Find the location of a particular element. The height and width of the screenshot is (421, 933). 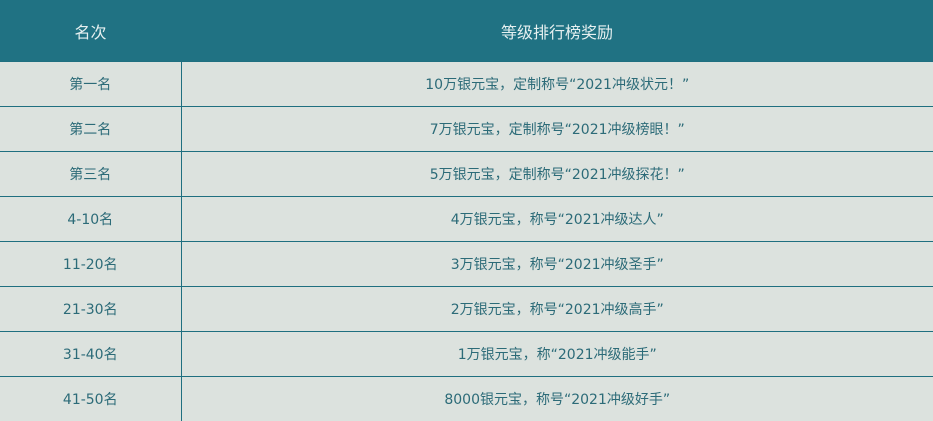

rank-cell: 21-30名 is located at coordinates (90, 309).